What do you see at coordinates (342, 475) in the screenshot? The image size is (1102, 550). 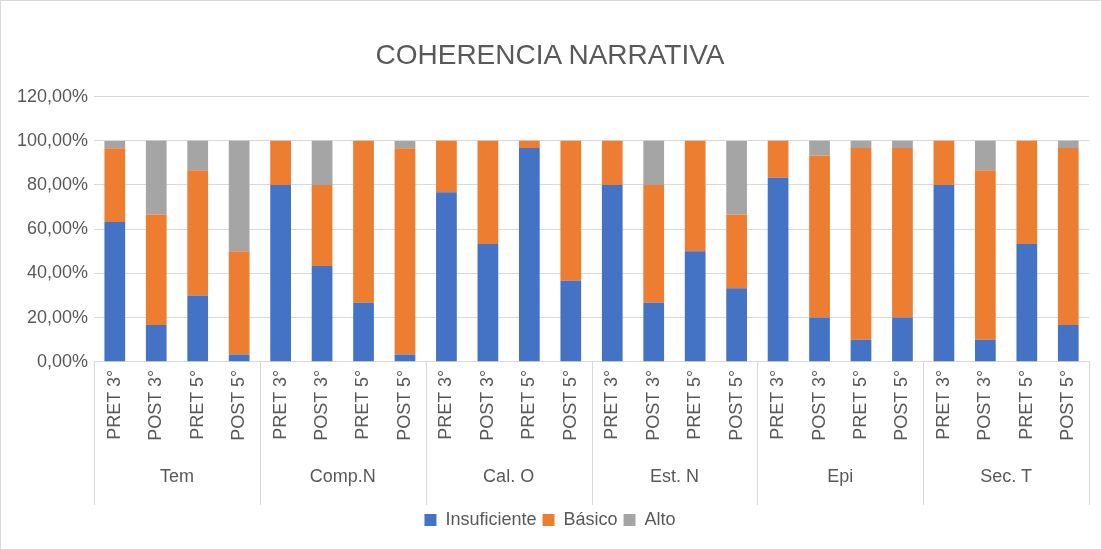 I see `text: Comp.N` at bounding box center [342, 475].